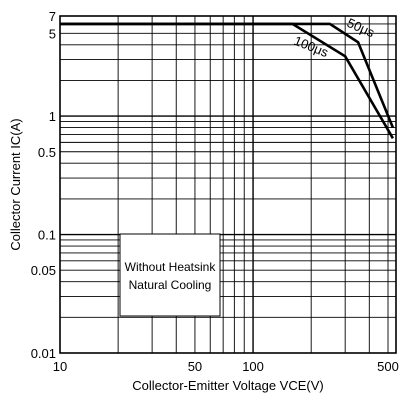  Describe the element at coordinates (227, 385) in the screenshot. I see `x-axis-title: Collector-Emitter Voltage VCE(V)` at that location.